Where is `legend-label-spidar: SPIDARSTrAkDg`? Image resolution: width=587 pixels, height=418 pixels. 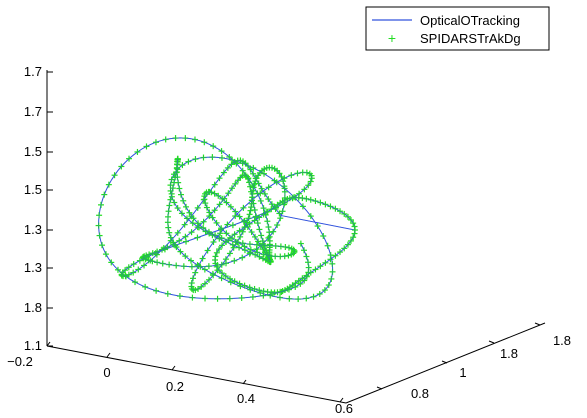
legend-label-spidar: SPIDARSTrAkDg is located at coordinates (470, 38).